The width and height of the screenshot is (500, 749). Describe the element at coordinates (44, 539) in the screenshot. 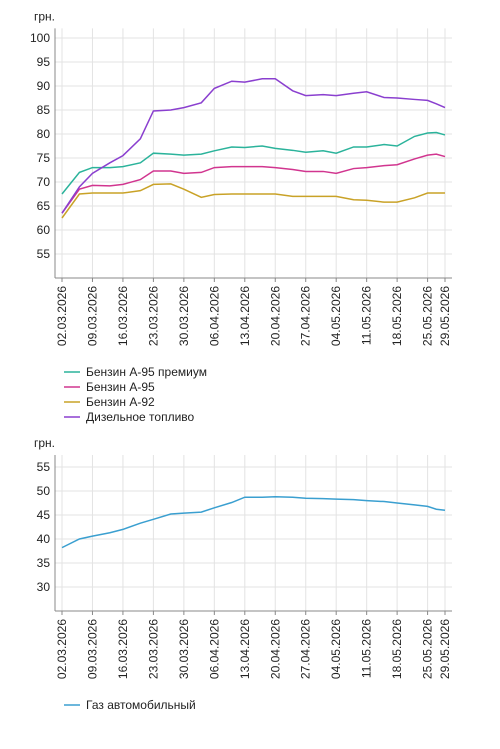

I see `y-tick-label: 40` at that location.